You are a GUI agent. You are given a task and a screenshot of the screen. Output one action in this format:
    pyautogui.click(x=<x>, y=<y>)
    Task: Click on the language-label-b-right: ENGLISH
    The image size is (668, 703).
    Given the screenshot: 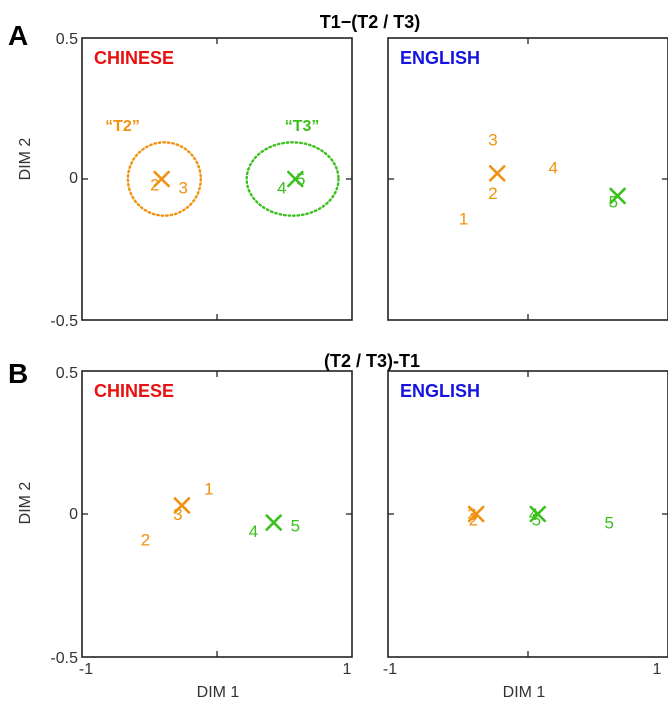 What is the action you would take?
    pyautogui.click(x=440, y=391)
    